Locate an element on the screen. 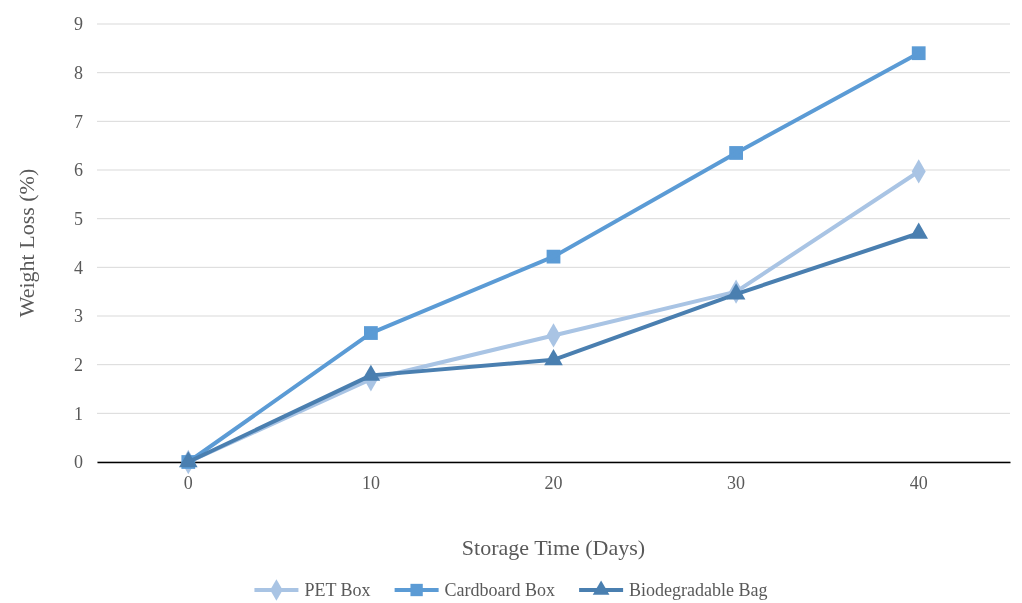 This screenshot has width=1022, height=603. x-tick-label: 20 is located at coordinates (553, 482).